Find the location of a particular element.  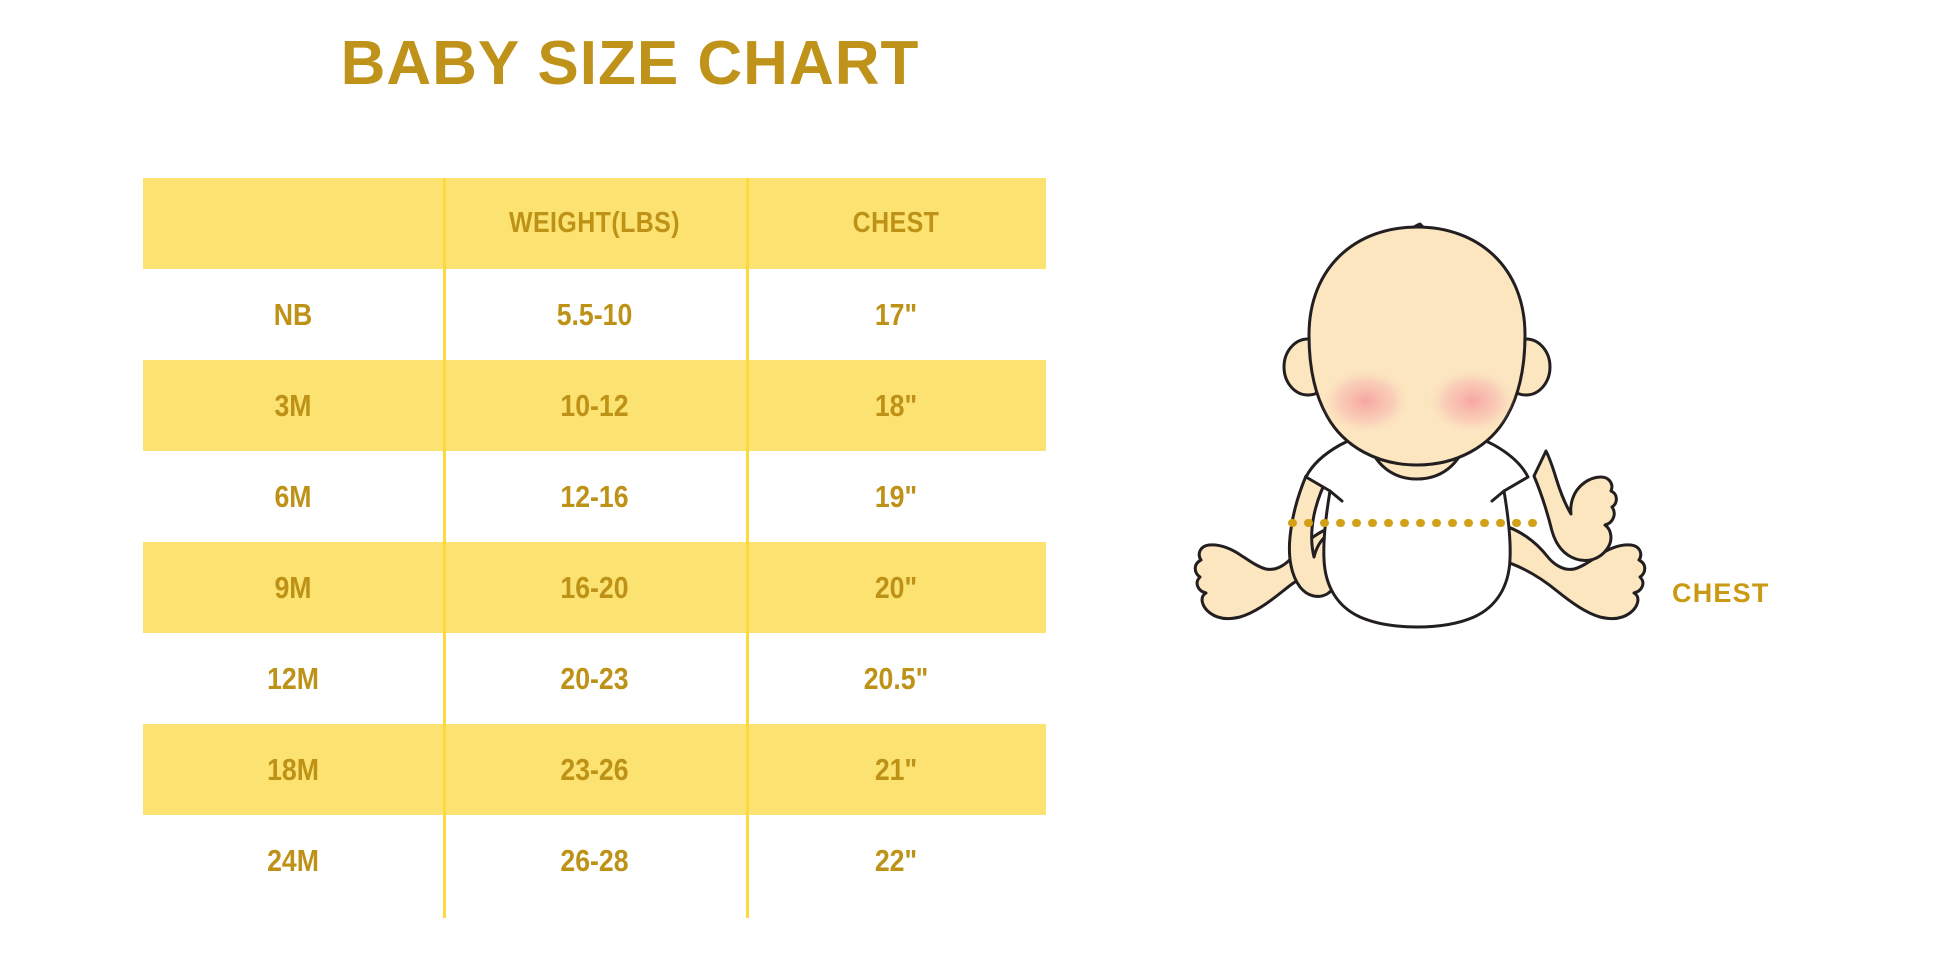

column-header-weight: WEIGHT(LBS) is located at coordinates (594, 223).